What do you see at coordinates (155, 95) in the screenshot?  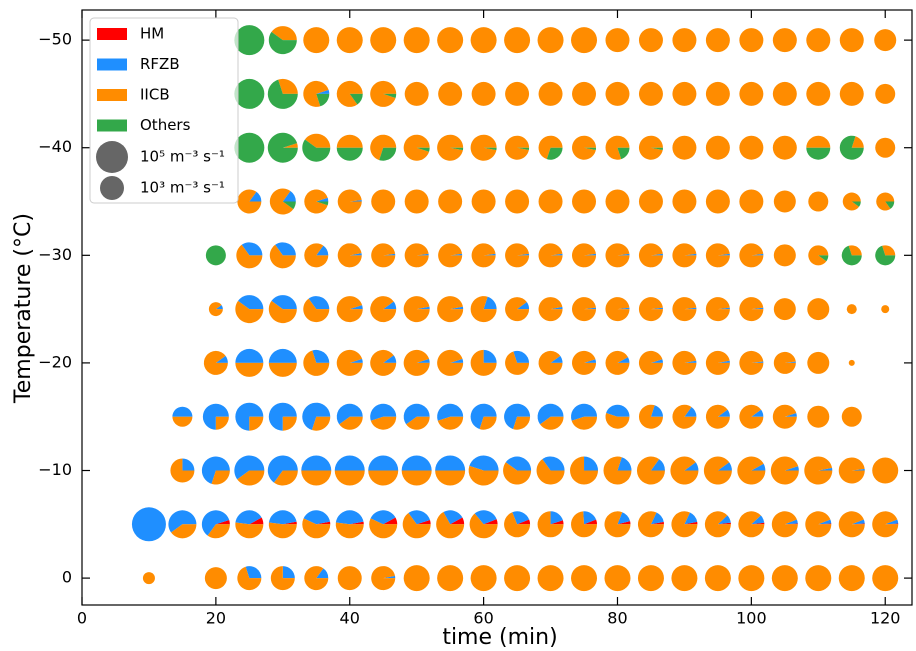 I see `legend-label: IICB` at bounding box center [155, 95].